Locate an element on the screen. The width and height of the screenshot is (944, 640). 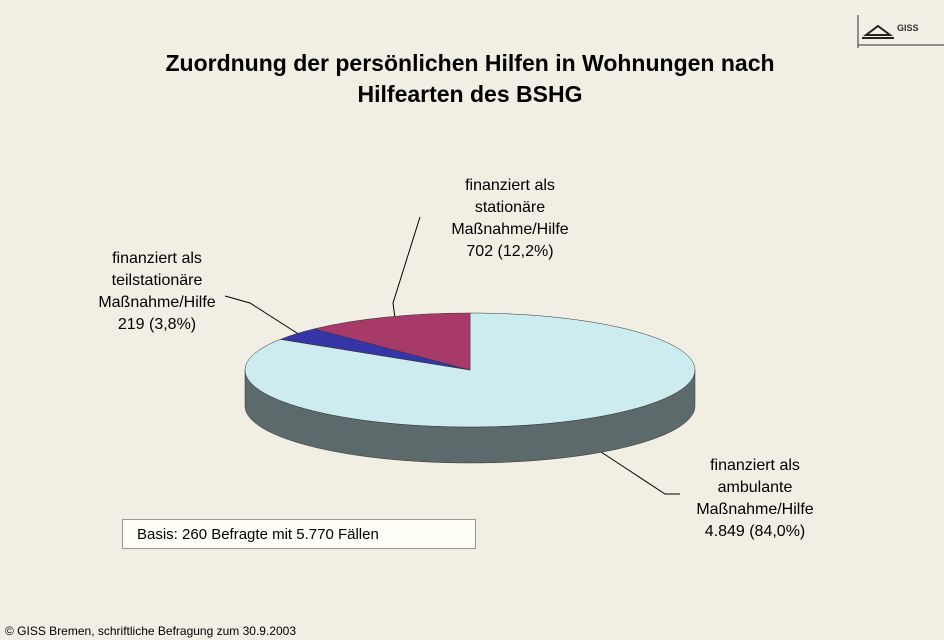
logo-text: GISS is located at coordinates (908, 28).